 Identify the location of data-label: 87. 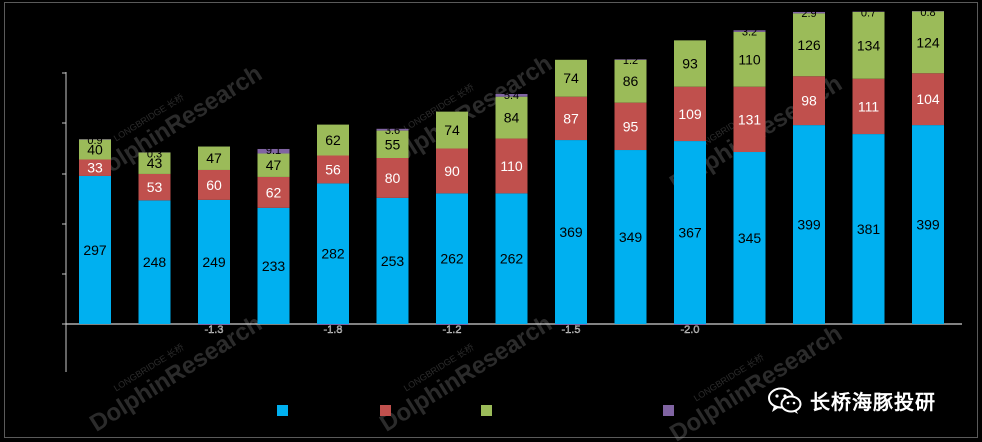
(571, 118).